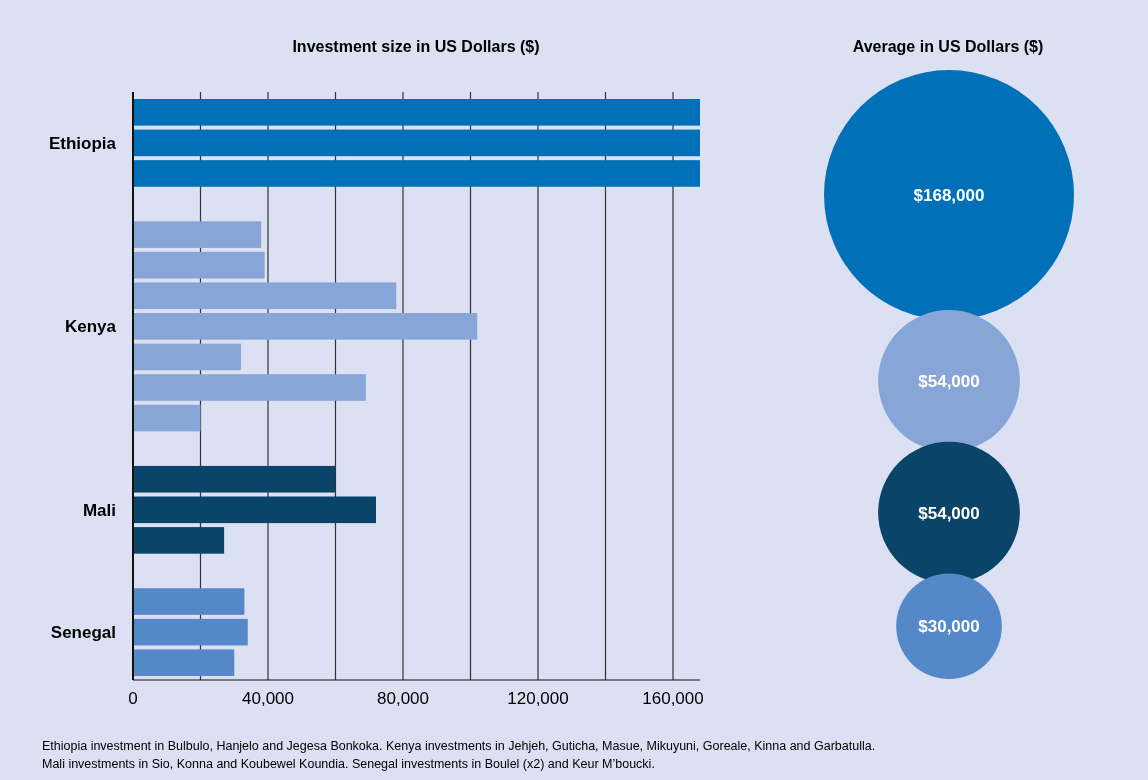 This screenshot has width=1148, height=780. What do you see at coordinates (348, 764) in the screenshot?
I see `text: Mali investments in Sio, Konna and Koubewel Koundia. Senegal investments in Boulel (x2) and Keur M’boucki.` at bounding box center [348, 764].